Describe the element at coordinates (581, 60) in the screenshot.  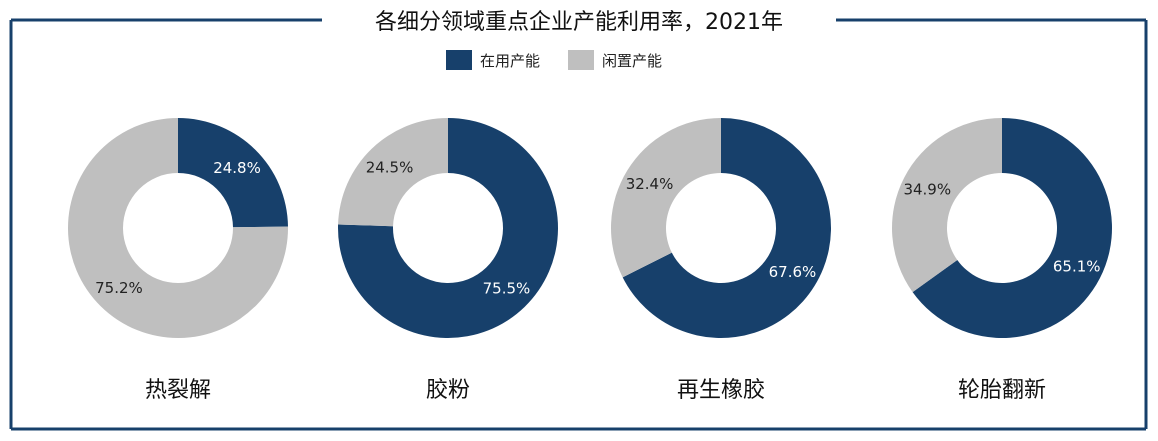
I see `legend-swatch-idle` at that location.